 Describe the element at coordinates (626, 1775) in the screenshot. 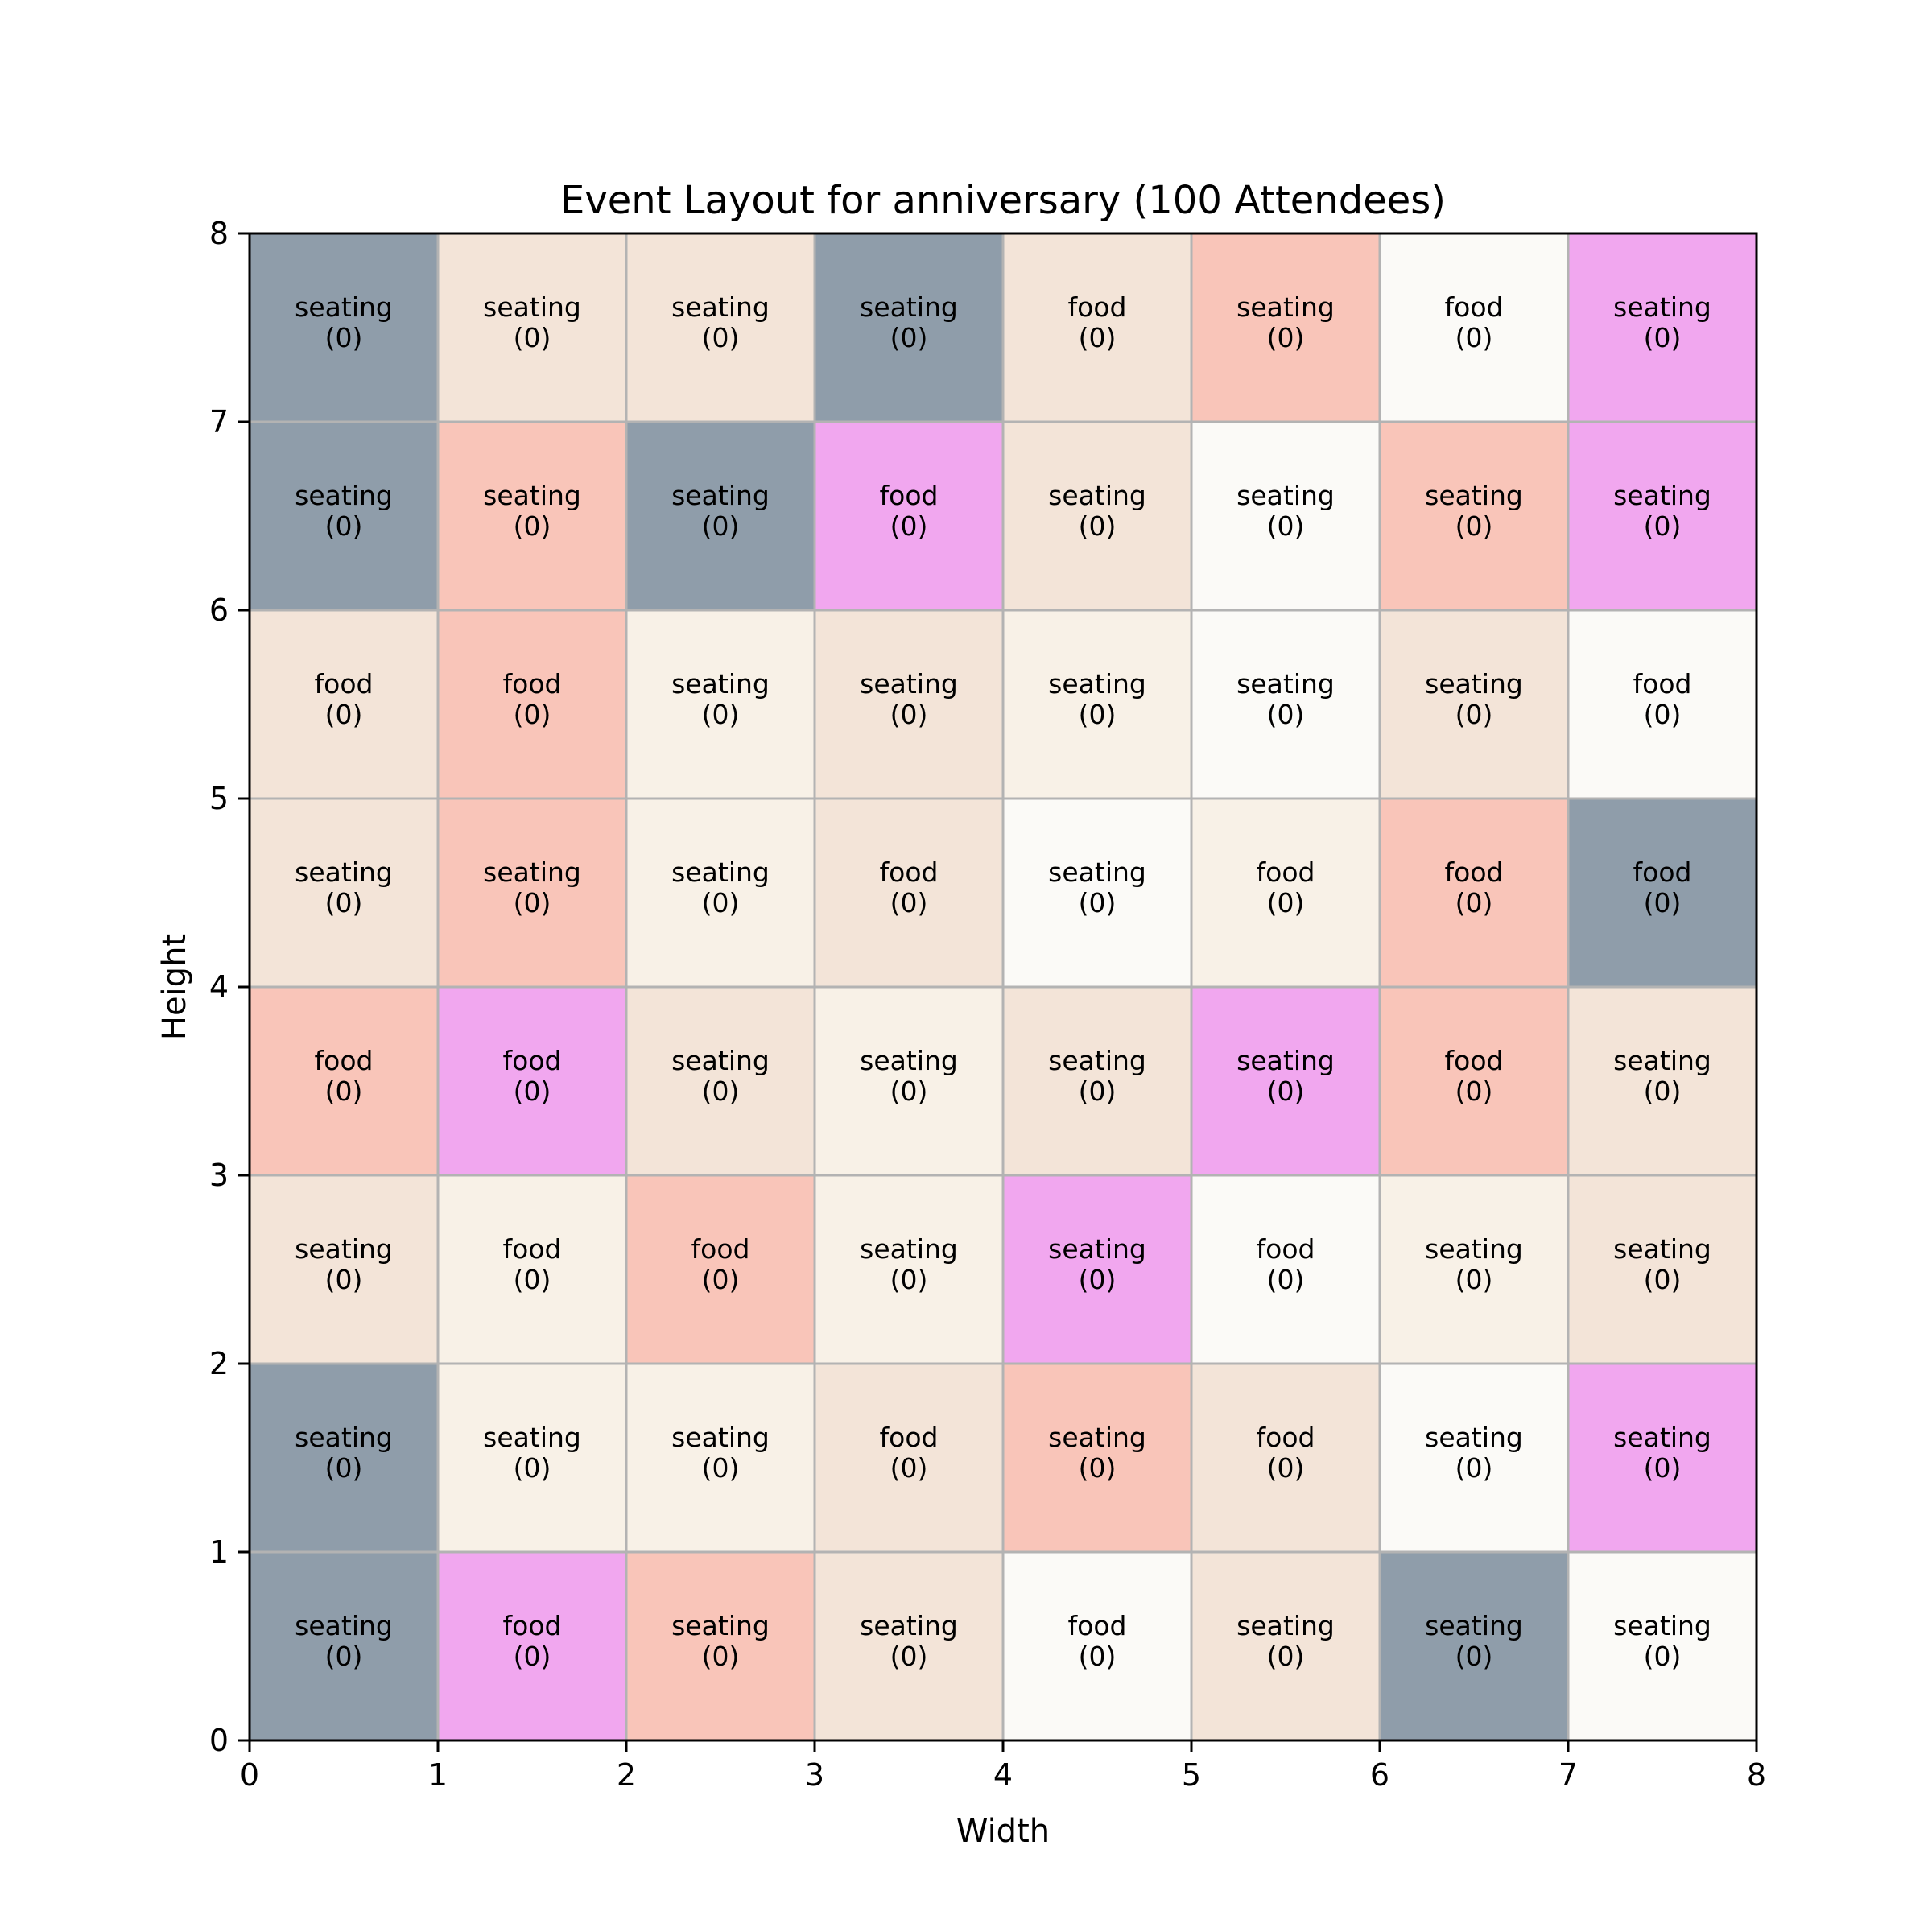

I see `x-tick-label: 2` at that location.